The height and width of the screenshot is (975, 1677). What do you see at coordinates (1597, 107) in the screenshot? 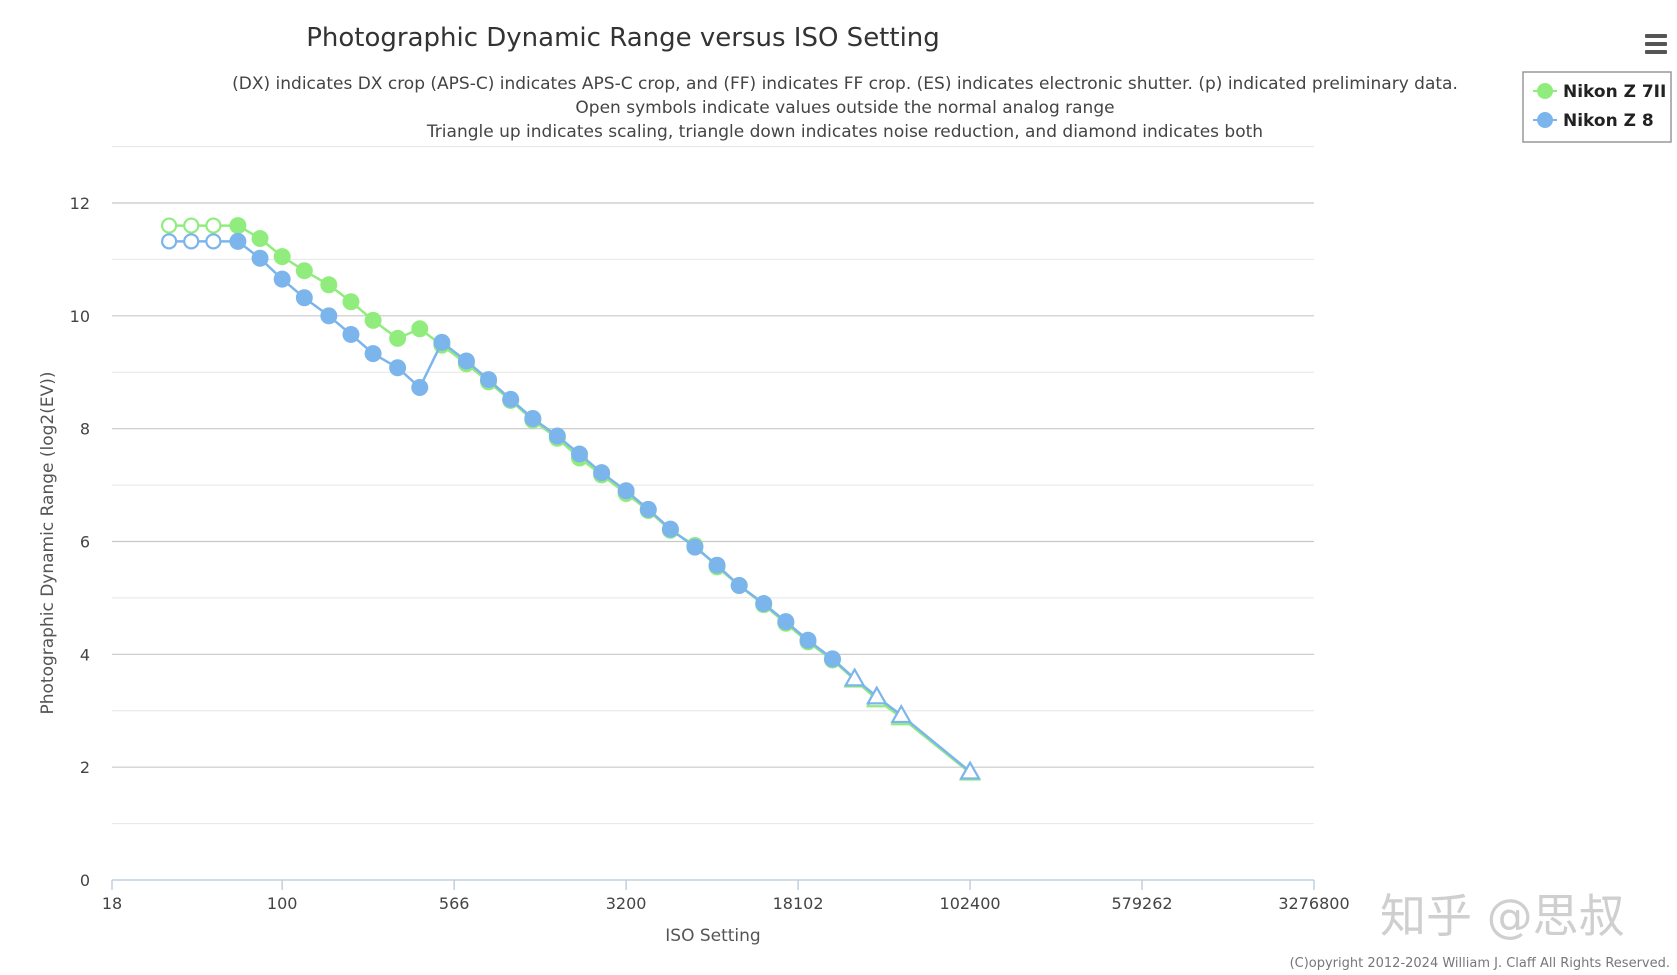
I see `legend: Nikon Z 7II Nikon Z 8` at bounding box center [1597, 107].